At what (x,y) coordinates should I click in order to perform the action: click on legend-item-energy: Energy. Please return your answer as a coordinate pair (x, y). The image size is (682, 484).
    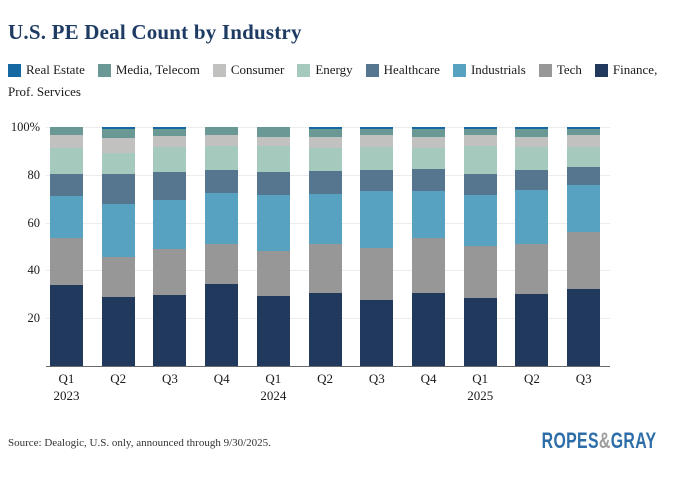
    Looking at the image, I should click on (325, 70).